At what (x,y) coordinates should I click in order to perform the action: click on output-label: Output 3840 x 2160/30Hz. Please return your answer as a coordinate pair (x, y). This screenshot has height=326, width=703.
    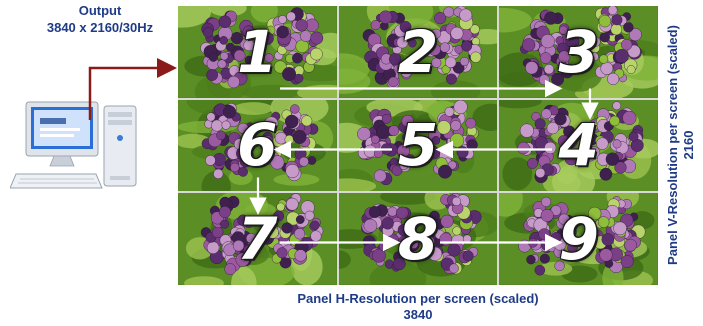
    Looking at the image, I should click on (100, 19).